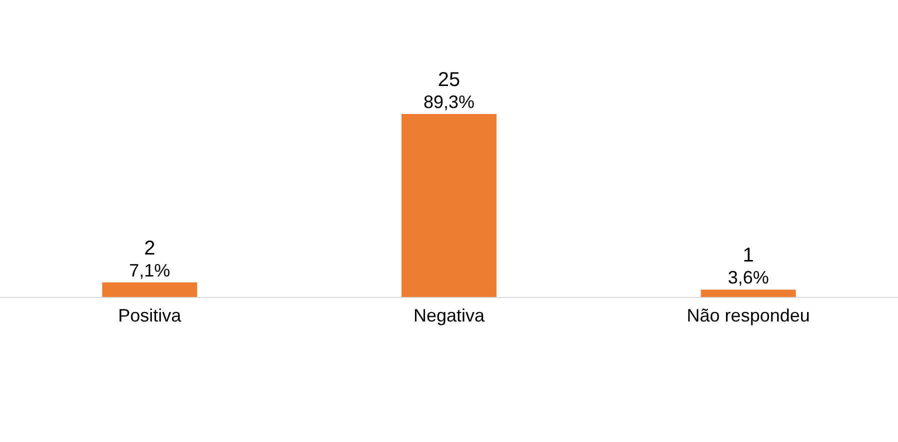 The height and width of the screenshot is (442, 898). Describe the element at coordinates (149, 270) in the screenshot. I see `annotation: 7,1%` at that location.